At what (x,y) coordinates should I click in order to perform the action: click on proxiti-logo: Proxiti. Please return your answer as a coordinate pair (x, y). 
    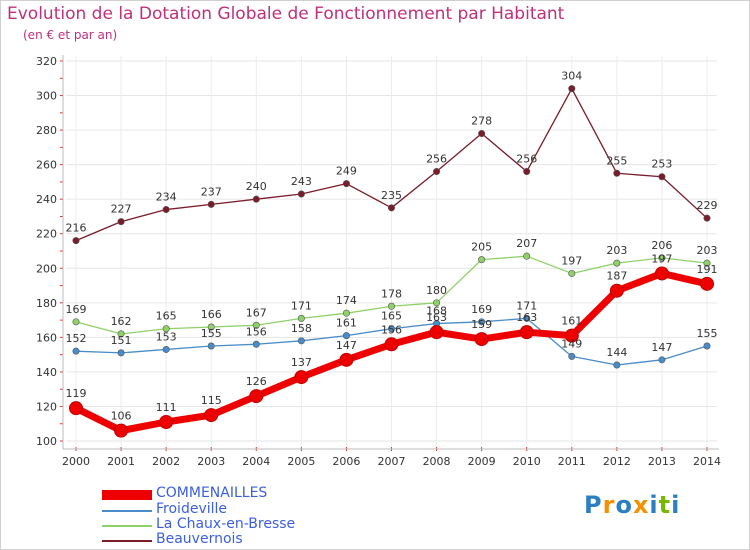
    Looking at the image, I should click on (632, 505).